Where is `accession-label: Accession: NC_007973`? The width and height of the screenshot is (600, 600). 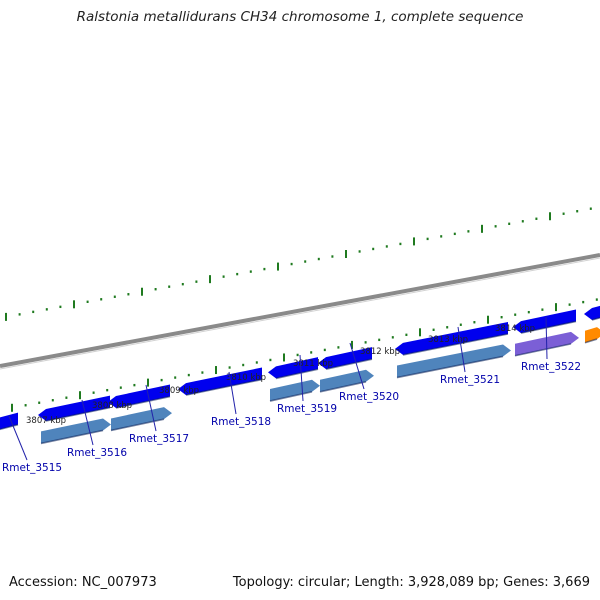
accession-label: Accession: NC_007973 is located at coordinates (83, 582).